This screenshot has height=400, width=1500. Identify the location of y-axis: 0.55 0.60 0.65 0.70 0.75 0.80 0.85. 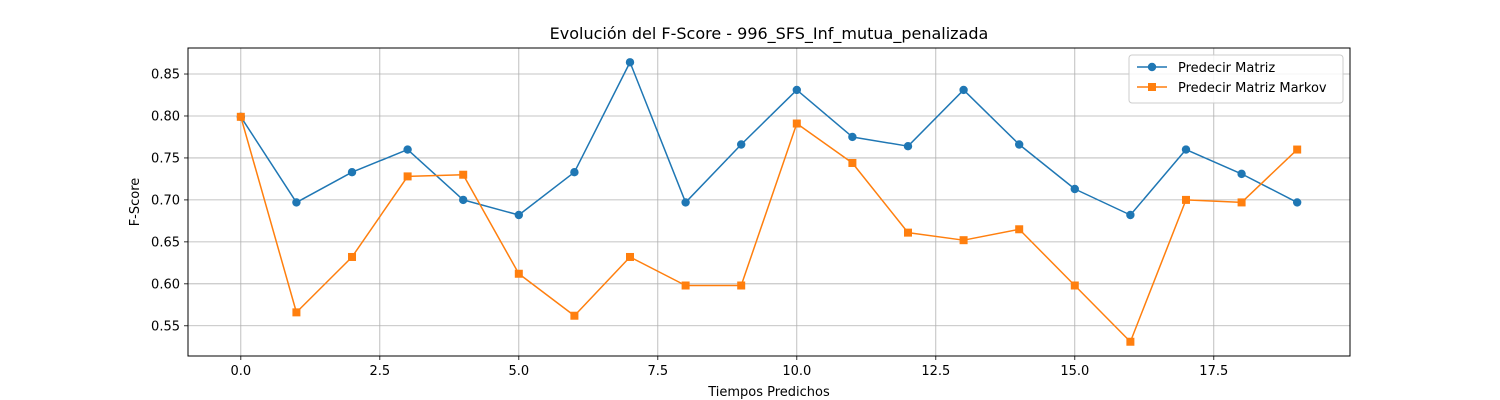
(169, 201).